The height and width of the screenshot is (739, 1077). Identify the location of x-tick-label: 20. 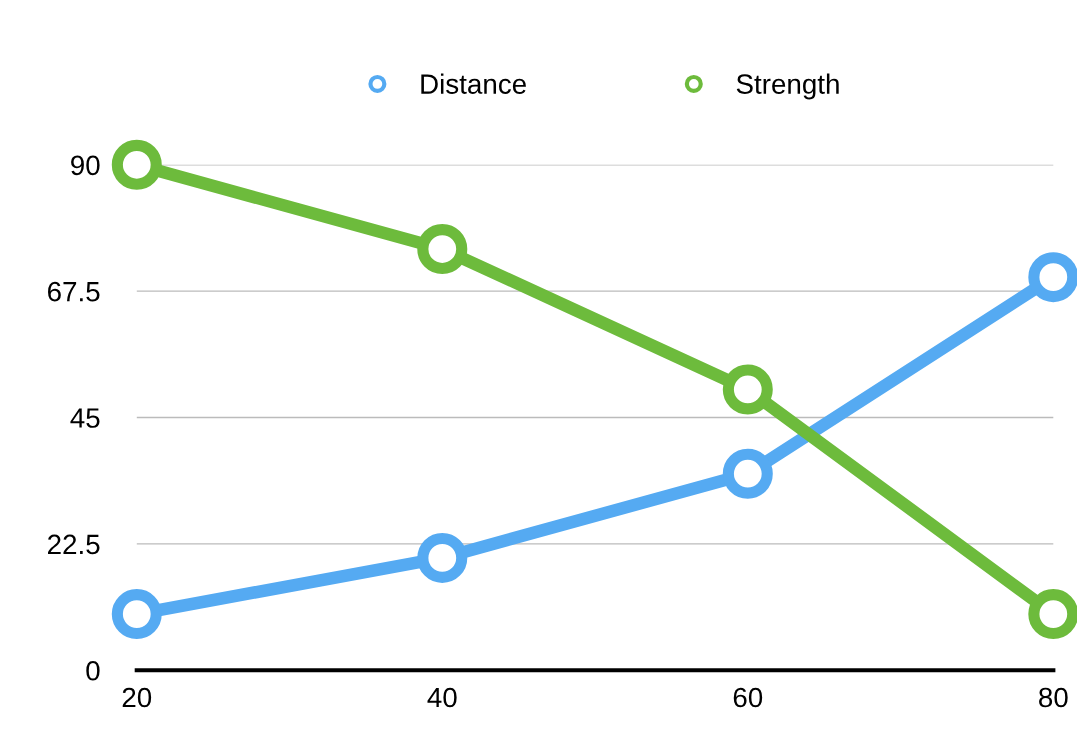
(137, 697).